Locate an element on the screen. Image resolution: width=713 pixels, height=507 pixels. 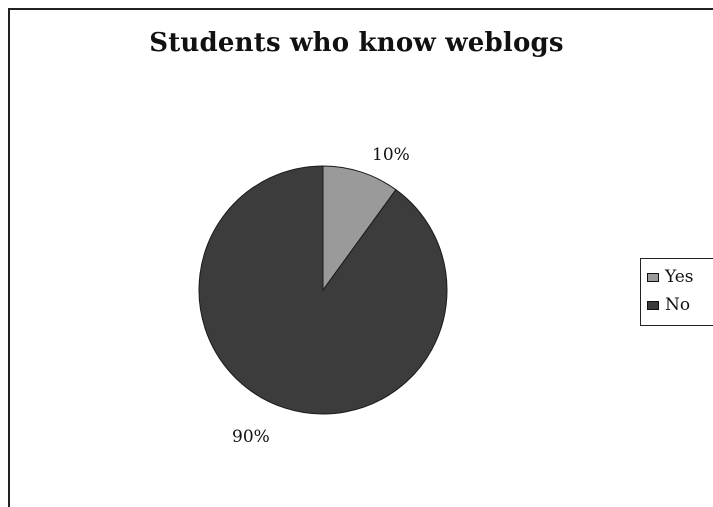
data-label-yes: 10% is located at coordinates (391, 155).